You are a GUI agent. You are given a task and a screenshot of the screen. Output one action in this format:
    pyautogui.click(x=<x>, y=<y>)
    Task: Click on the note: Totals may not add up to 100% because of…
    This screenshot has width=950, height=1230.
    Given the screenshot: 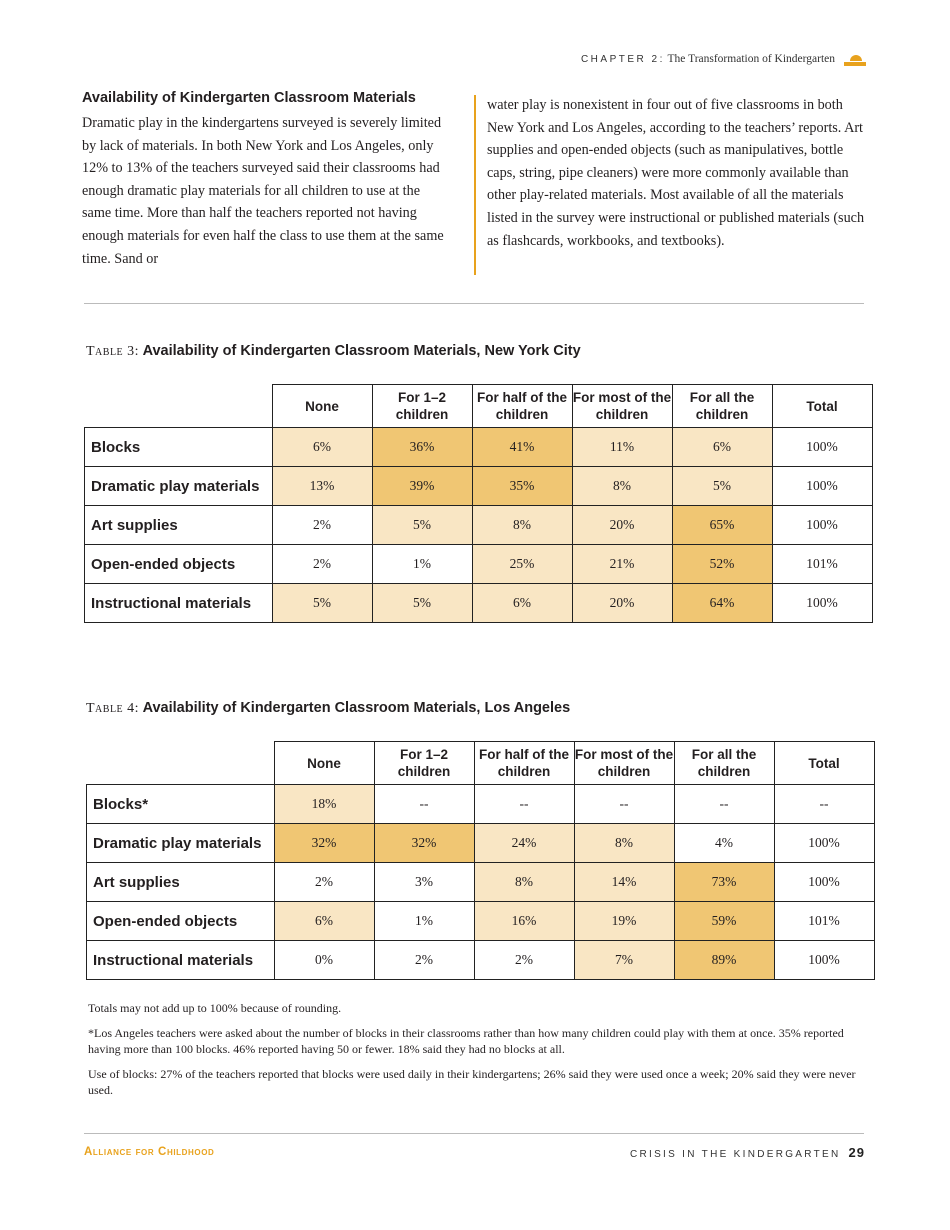 What is the action you would take?
    pyautogui.click(x=215, y=1008)
    